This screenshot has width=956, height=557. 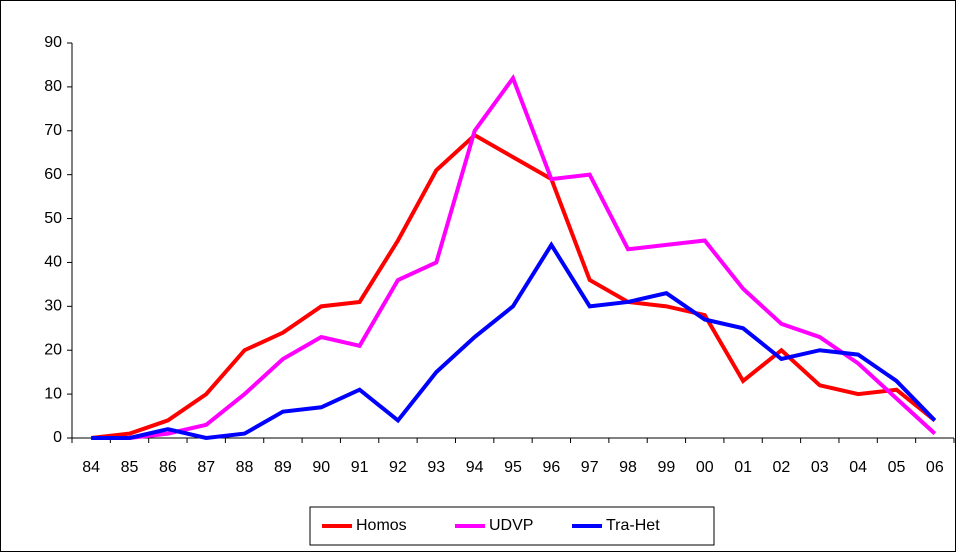 I want to click on y-tick-label: 80, so click(x=53, y=86).